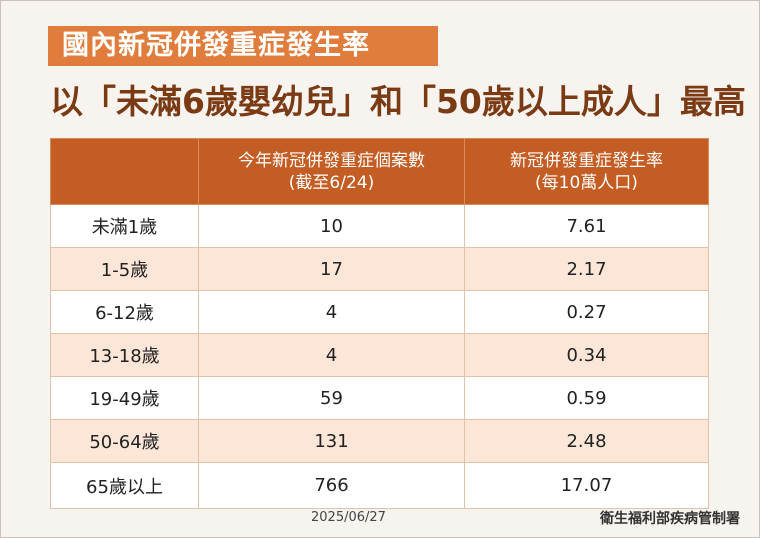  What do you see at coordinates (331, 485) in the screenshot?
I see `case-count-cell: 766` at bounding box center [331, 485].